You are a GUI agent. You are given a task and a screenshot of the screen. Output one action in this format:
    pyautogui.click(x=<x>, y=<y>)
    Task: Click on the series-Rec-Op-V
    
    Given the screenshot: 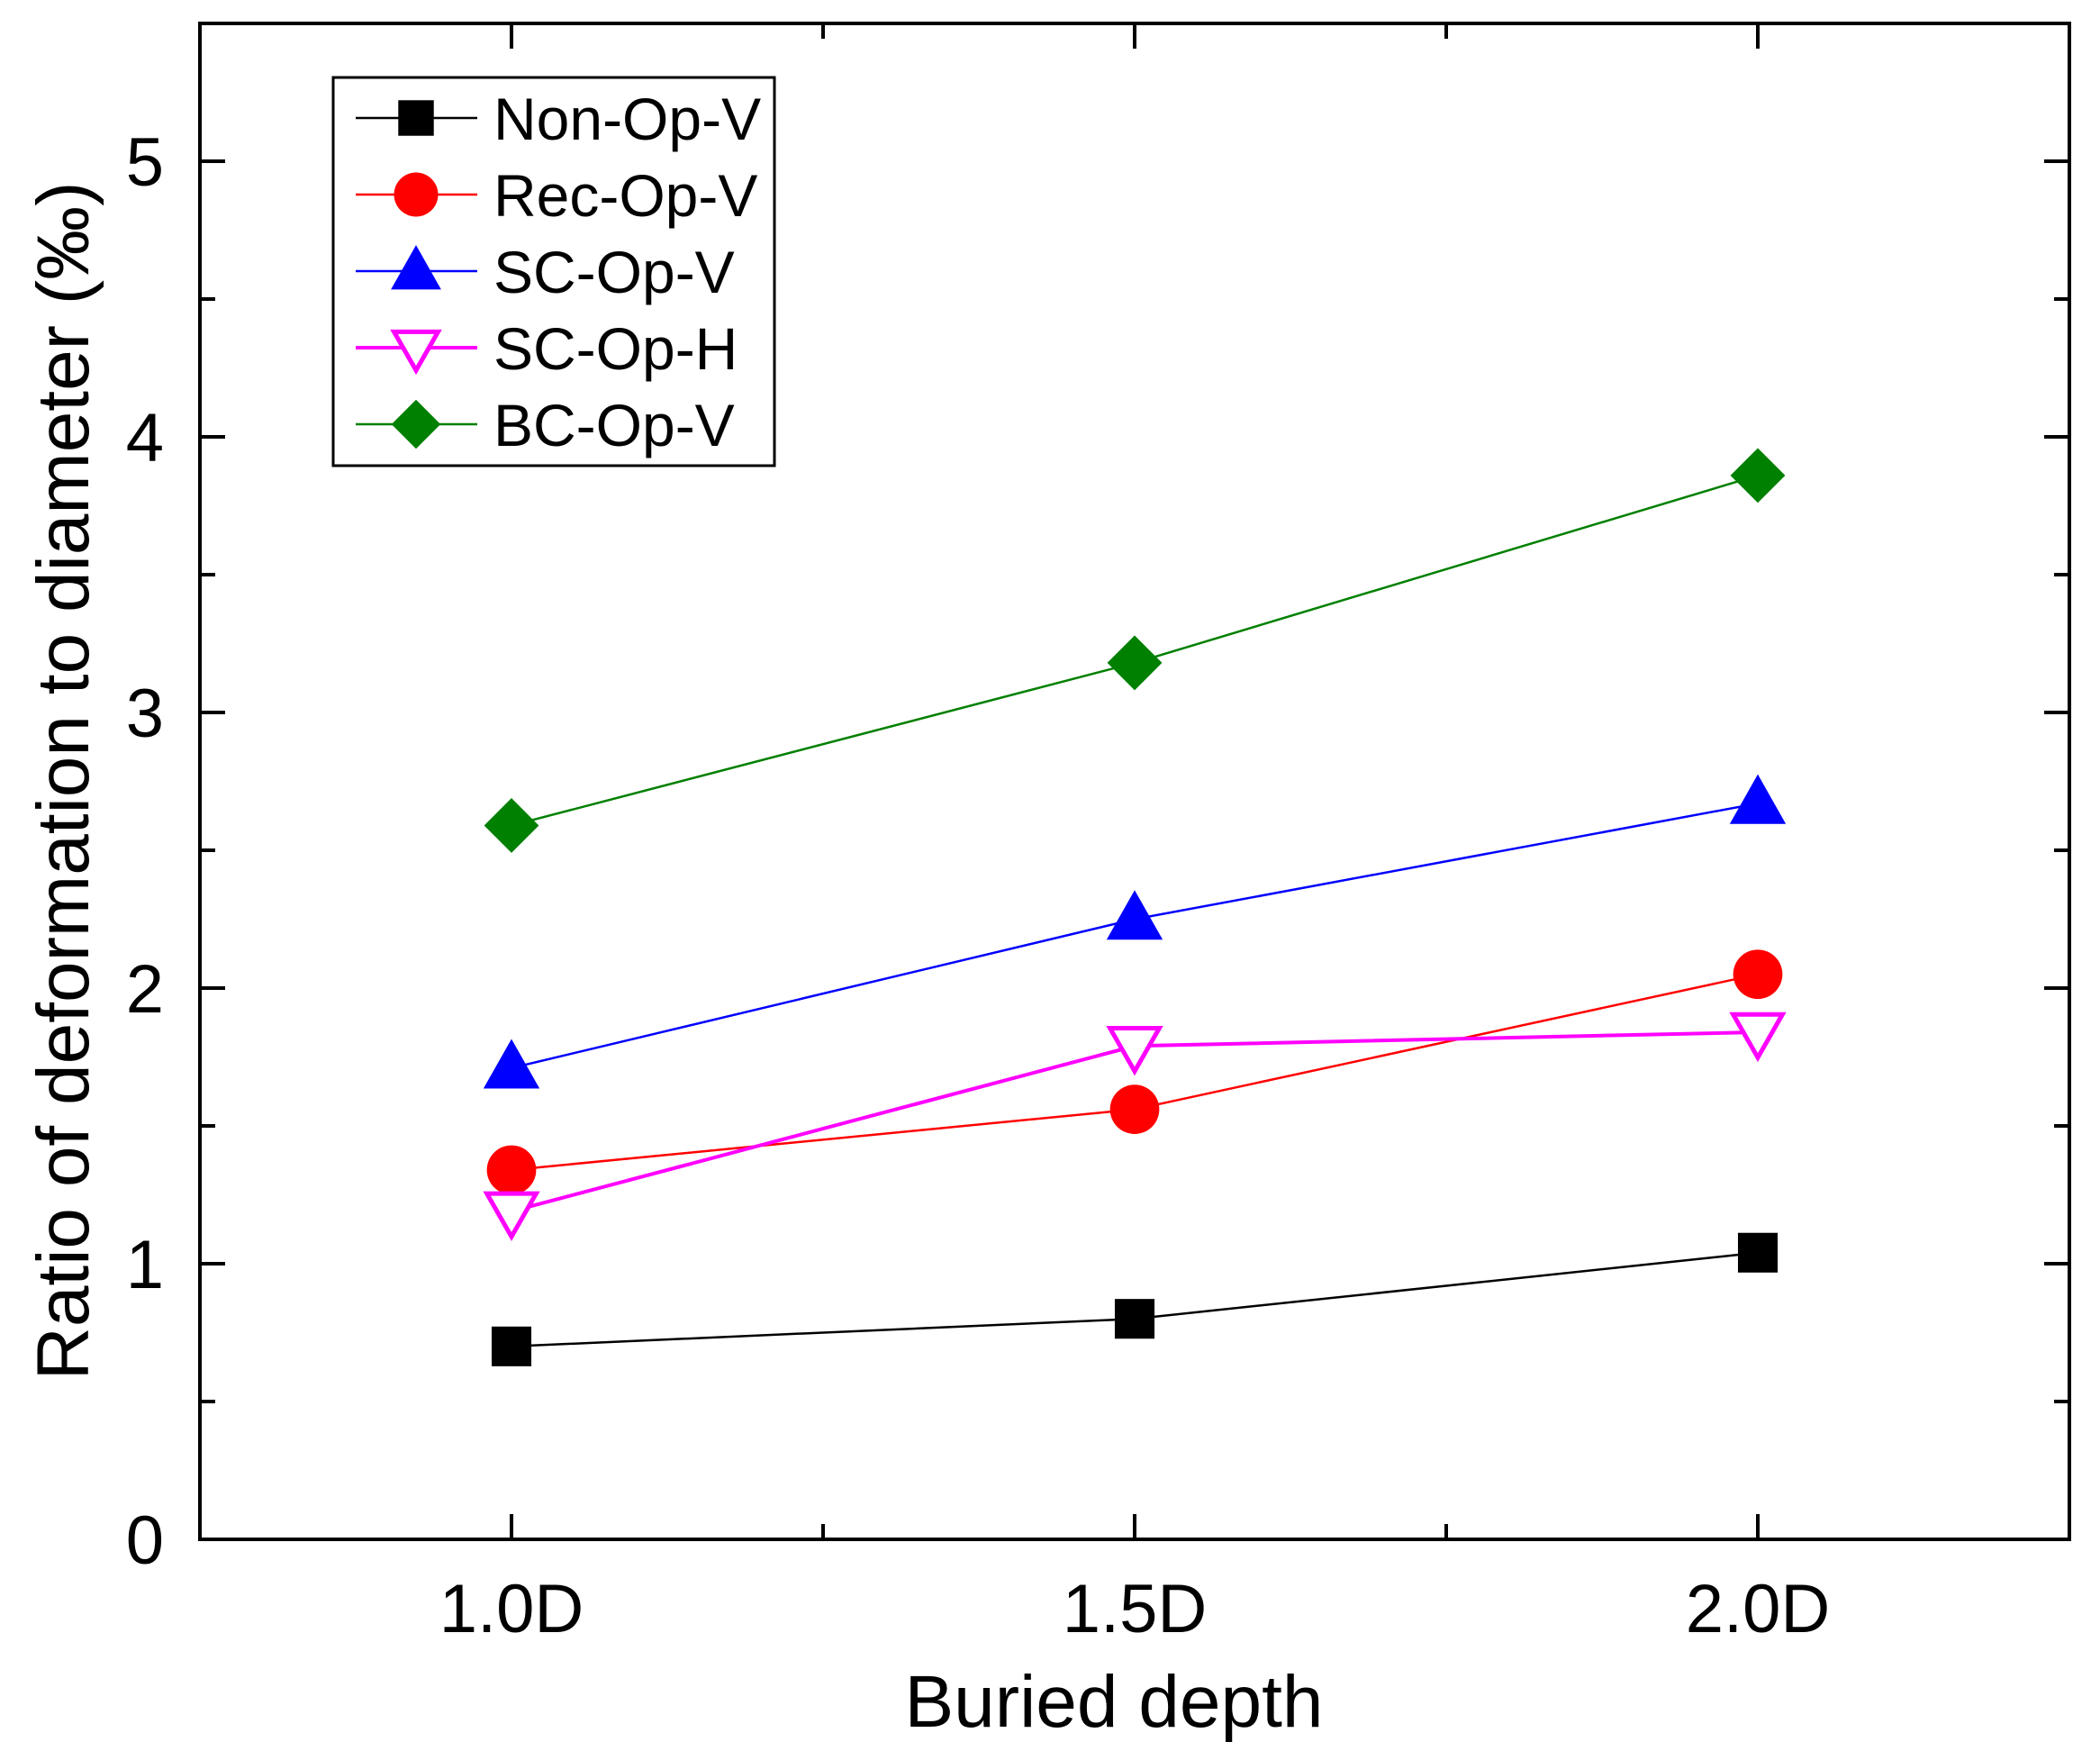 What is the action you would take?
    pyautogui.click(x=1134, y=1072)
    